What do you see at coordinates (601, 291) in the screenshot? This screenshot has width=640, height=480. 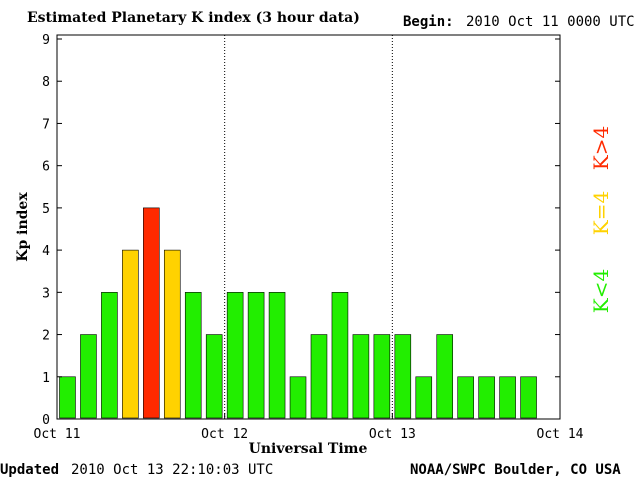 I see `legend-below-4: K<4` at bounding box center [601, 291].